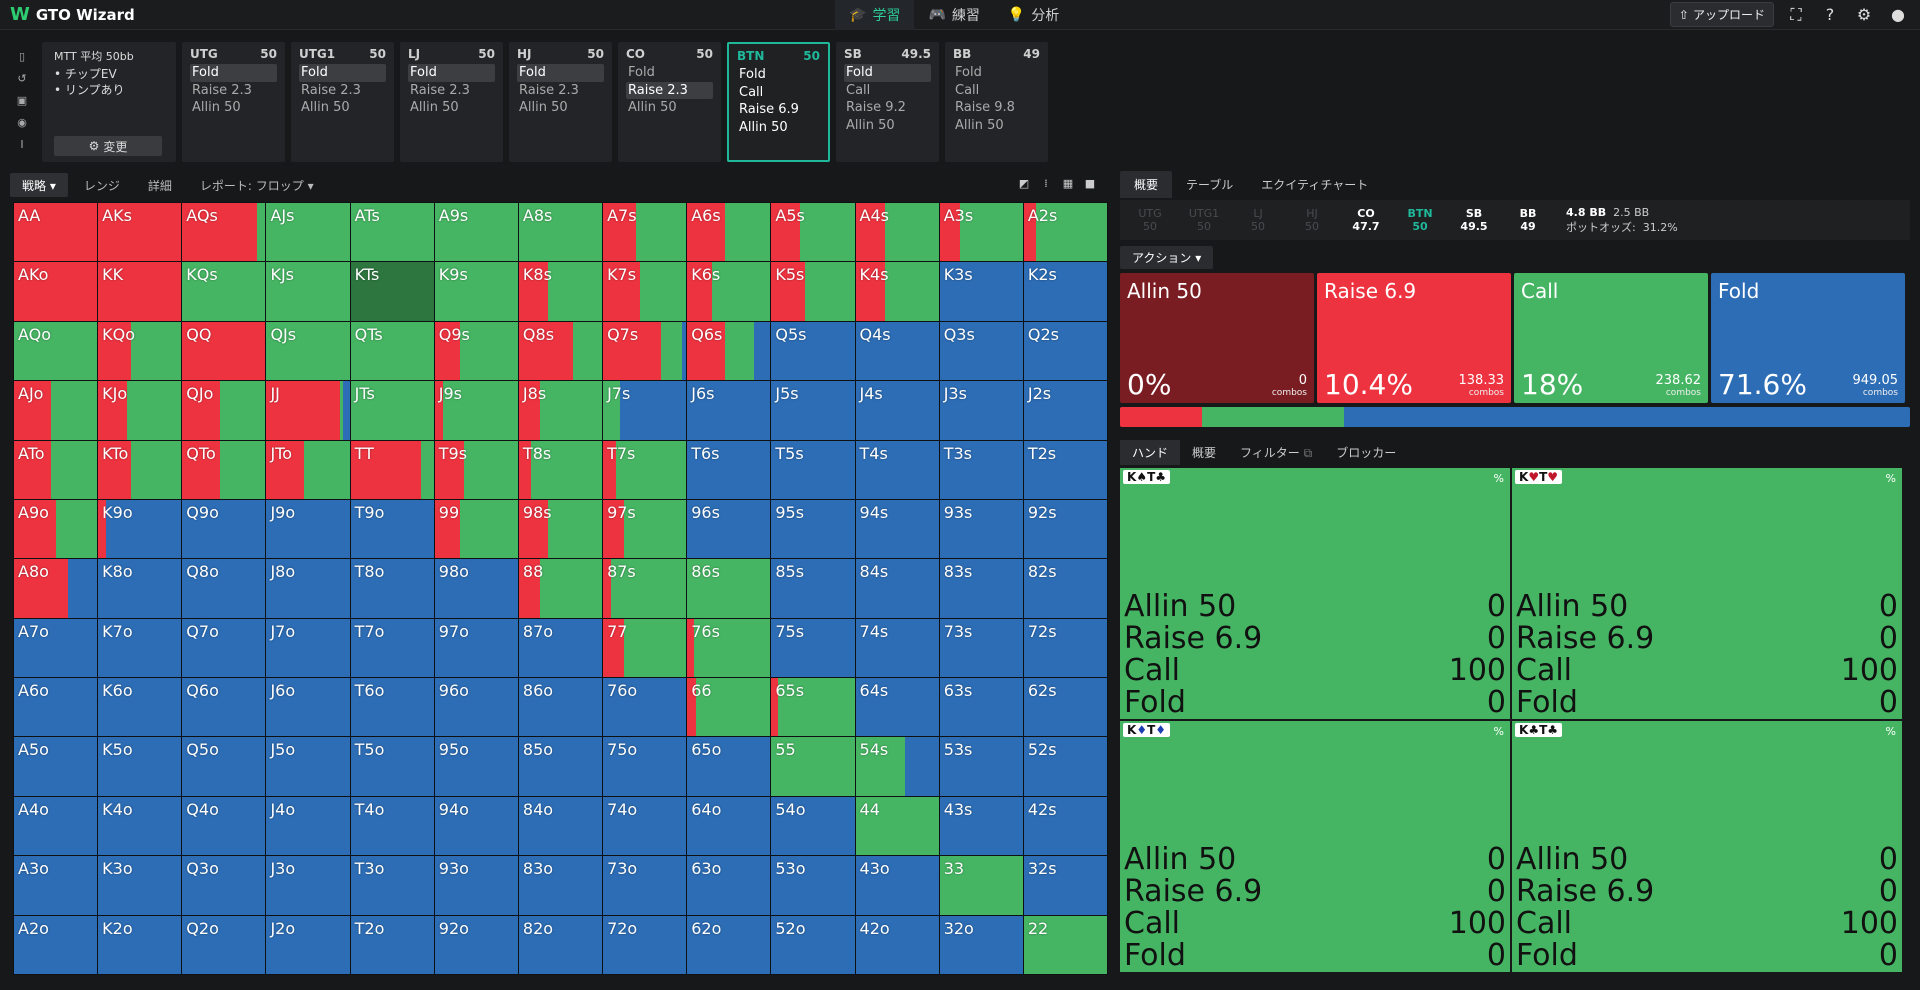 This screenshot has width=1920, height=990. Describe the element at coordinates (476, 232) in the screenshot. I see `hand-cell: A9s` at that location.